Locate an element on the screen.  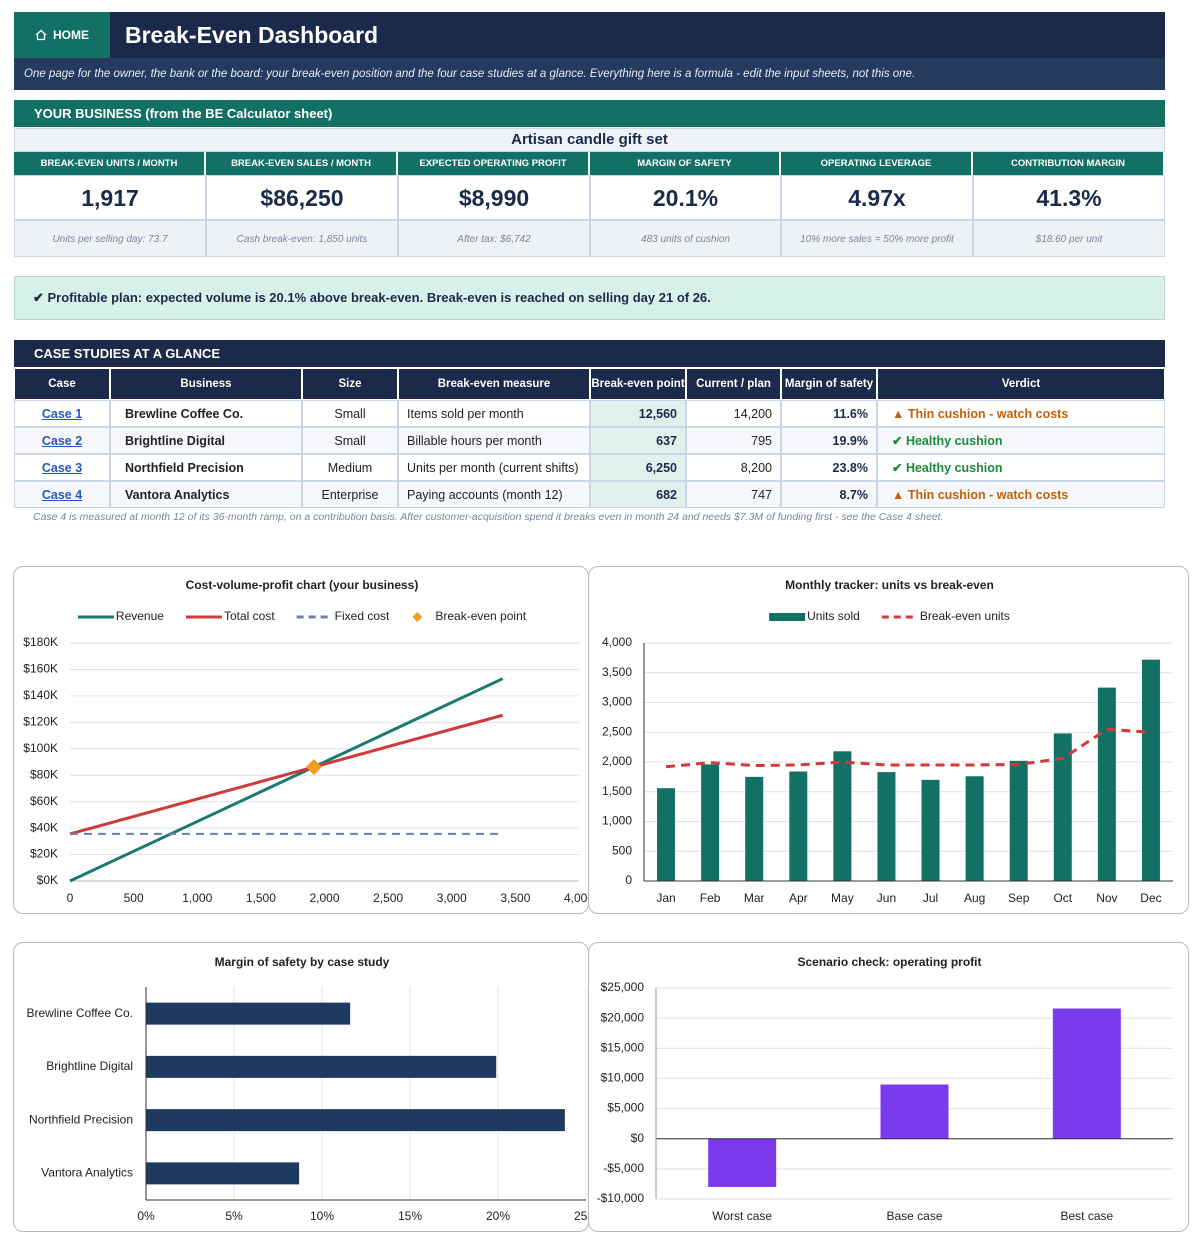
kpi-label: CONTRIBUTION MARGIN is located at coordinates (1069, 163).